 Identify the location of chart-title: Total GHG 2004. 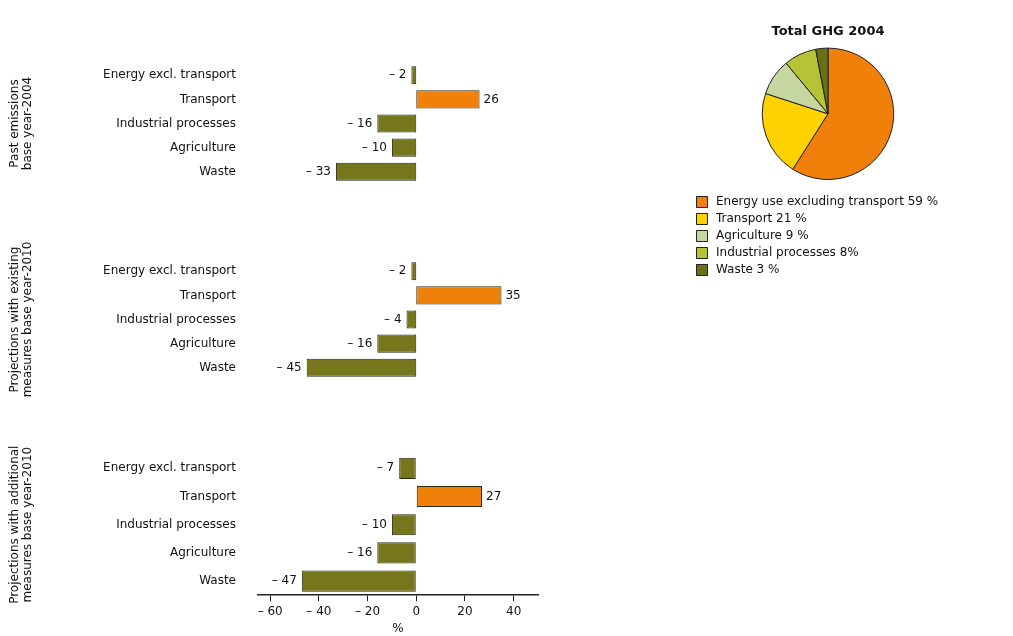
(828, 31).